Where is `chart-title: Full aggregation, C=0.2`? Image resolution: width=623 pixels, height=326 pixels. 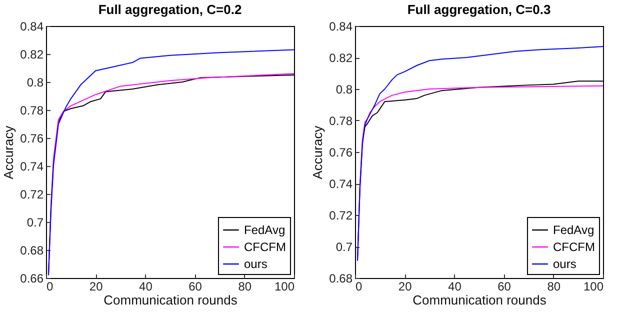
chart-title: Full aggregation, C=0.2 is located at coordinates (170, 9).